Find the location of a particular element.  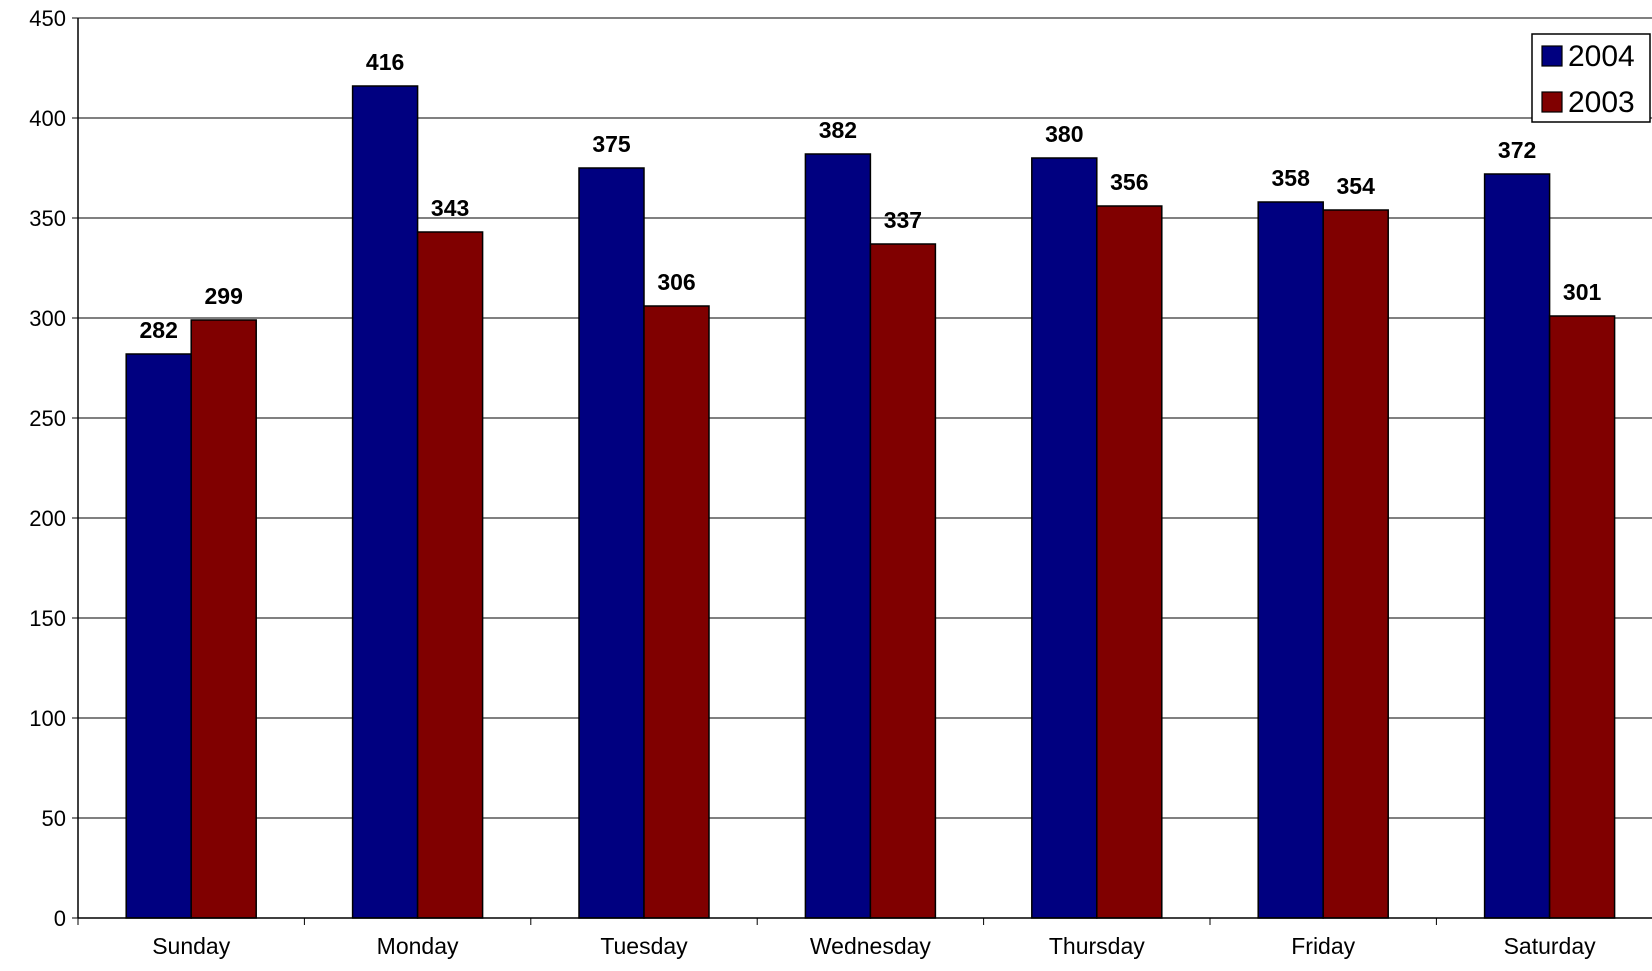

bar-2004-wednesday is located at coordinates (838, 536).